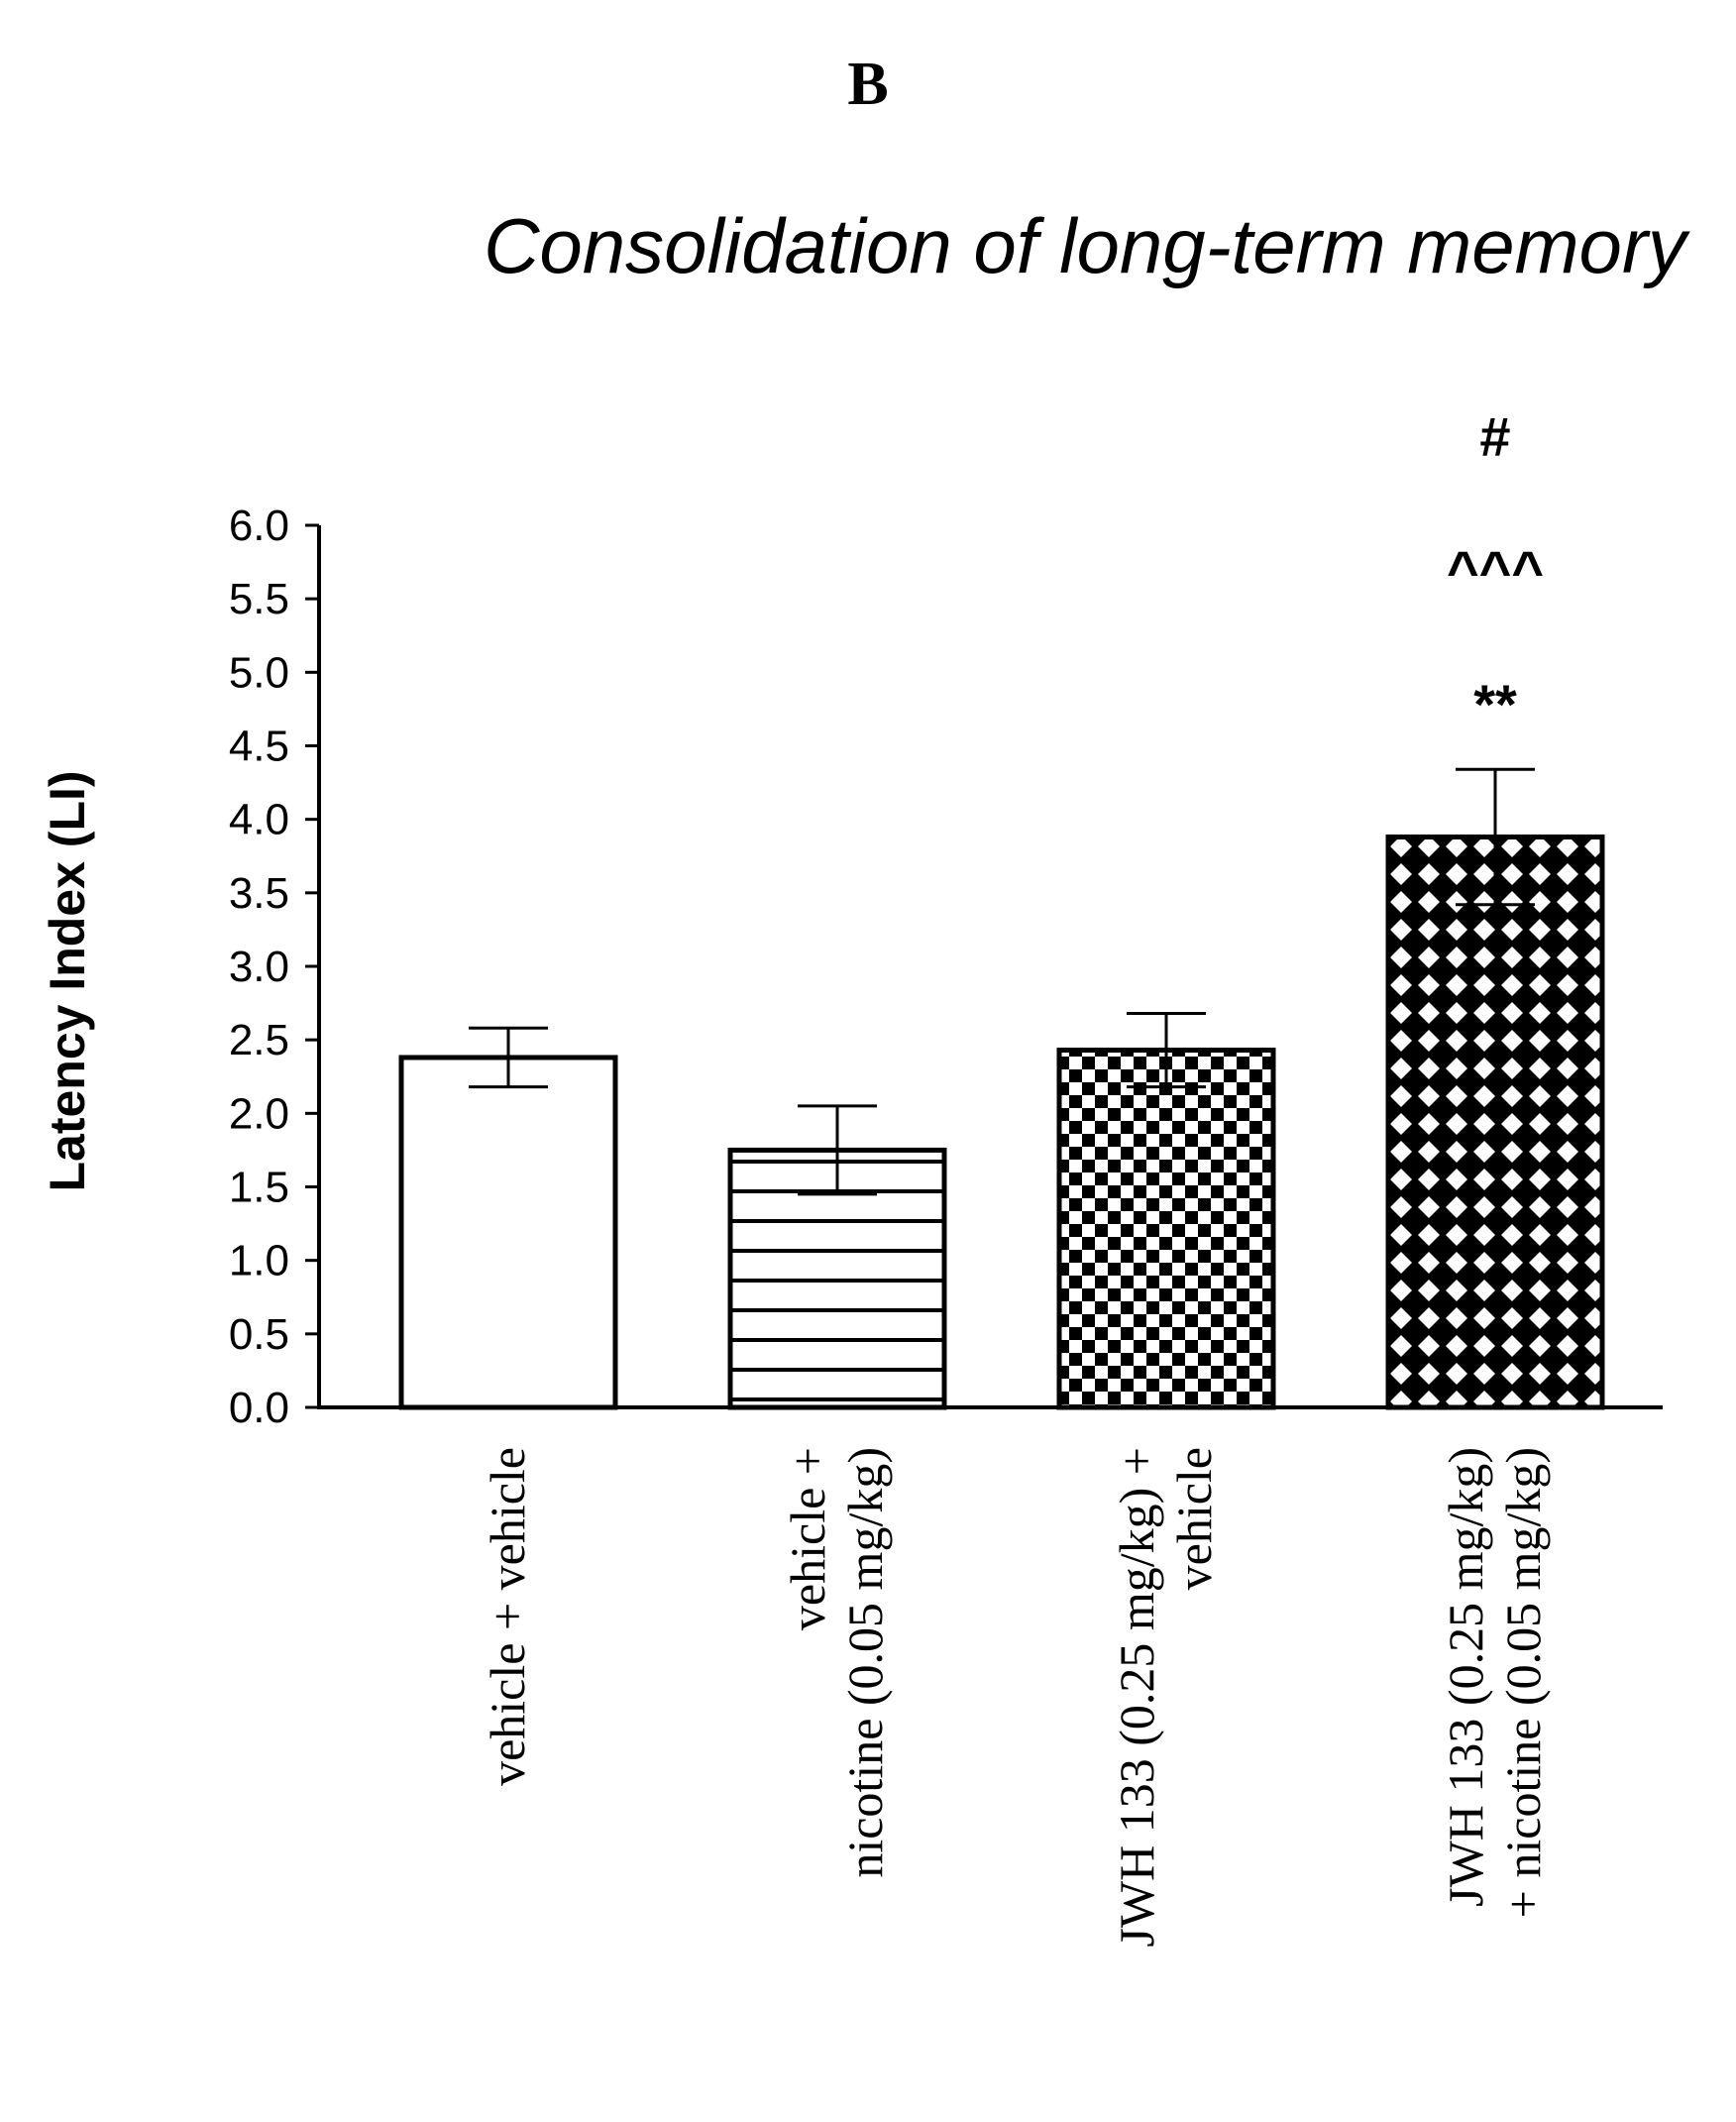 The image size is (1736, 2122). I want to click on y-ticks-group: 0.0 0.5 1.0 1.5 2.0 2.5 3.0 3.5 4.0 4.5 5.0 5.5 6.0, so click(274, 967).